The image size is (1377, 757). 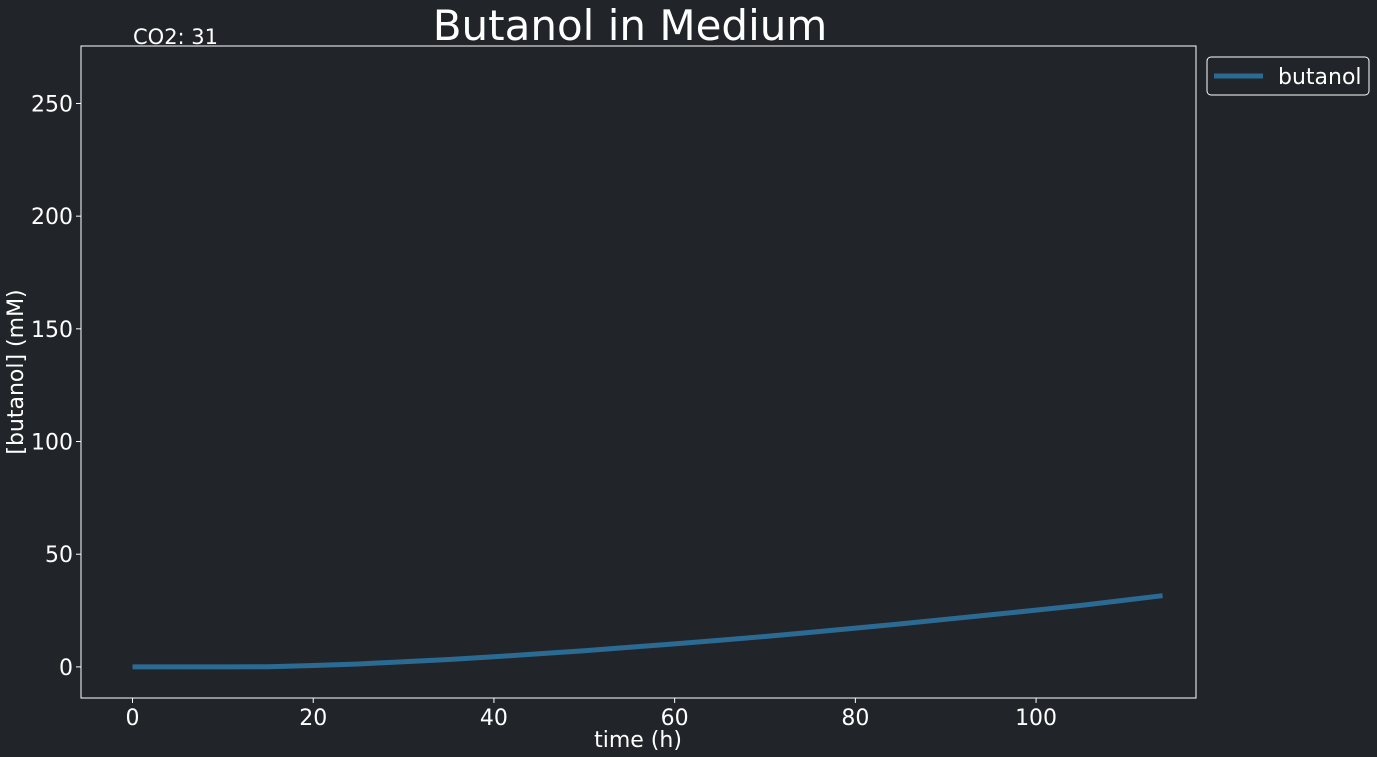 I want to click on series-line-butanol, so click(x=647, y=631).